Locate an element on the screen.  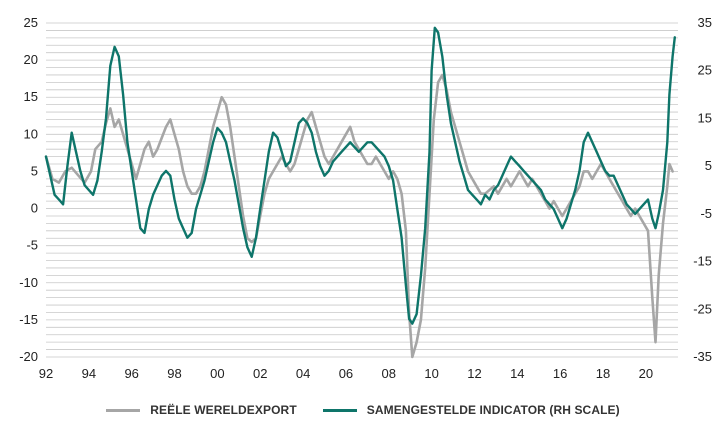
right-tick-label: -5 is located at coordinates (706, 213).